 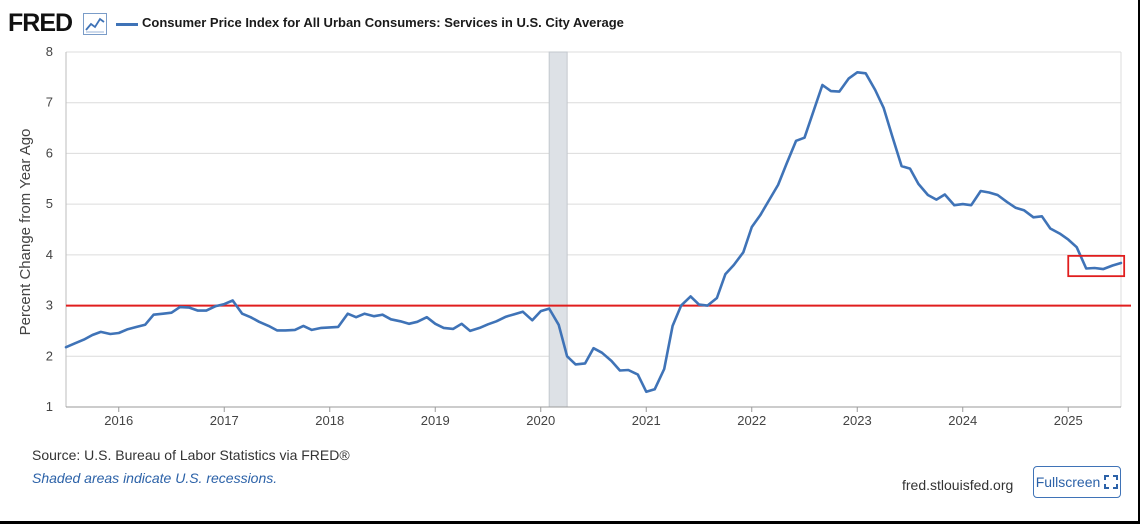 I want to click on x-tick-label: 2017, so click(x=224, y=420).